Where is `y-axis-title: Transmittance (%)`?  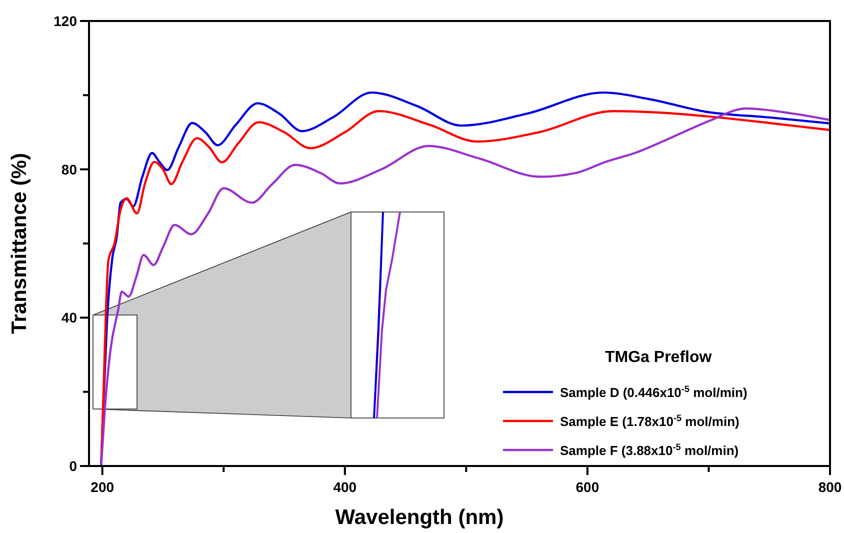
y-axis-title: Transmittance (%) is located at coordinates (19, 243).